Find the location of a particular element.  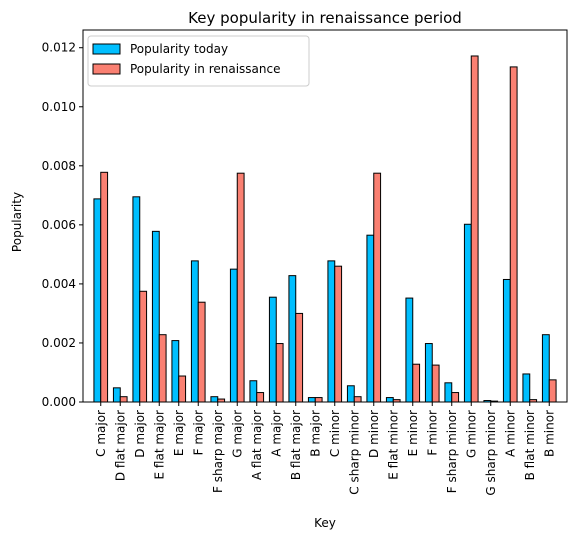

y-tick-label: 0.000 is located at coordinates (59, 402).